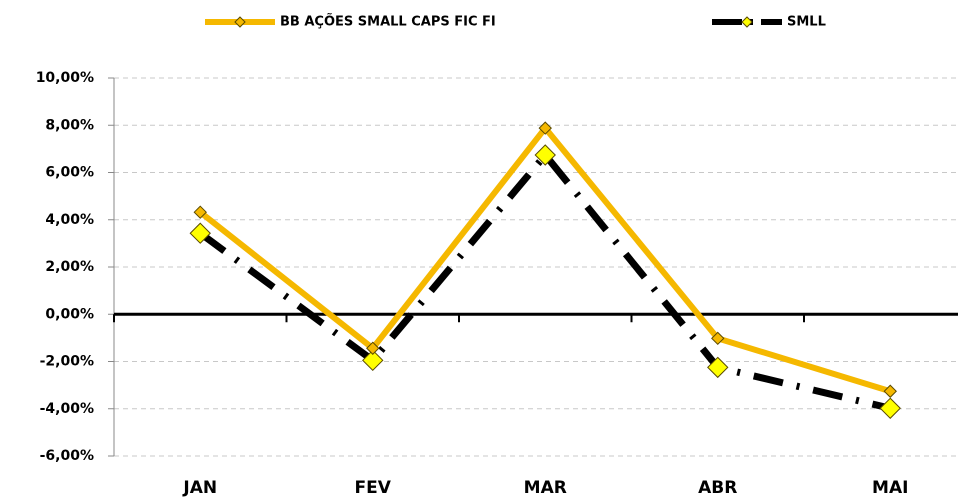  What do you see at coordinates (69, 173) in the screenshot?
I see `y-tick-label: 6,00%` at bounding box center [69, 173].